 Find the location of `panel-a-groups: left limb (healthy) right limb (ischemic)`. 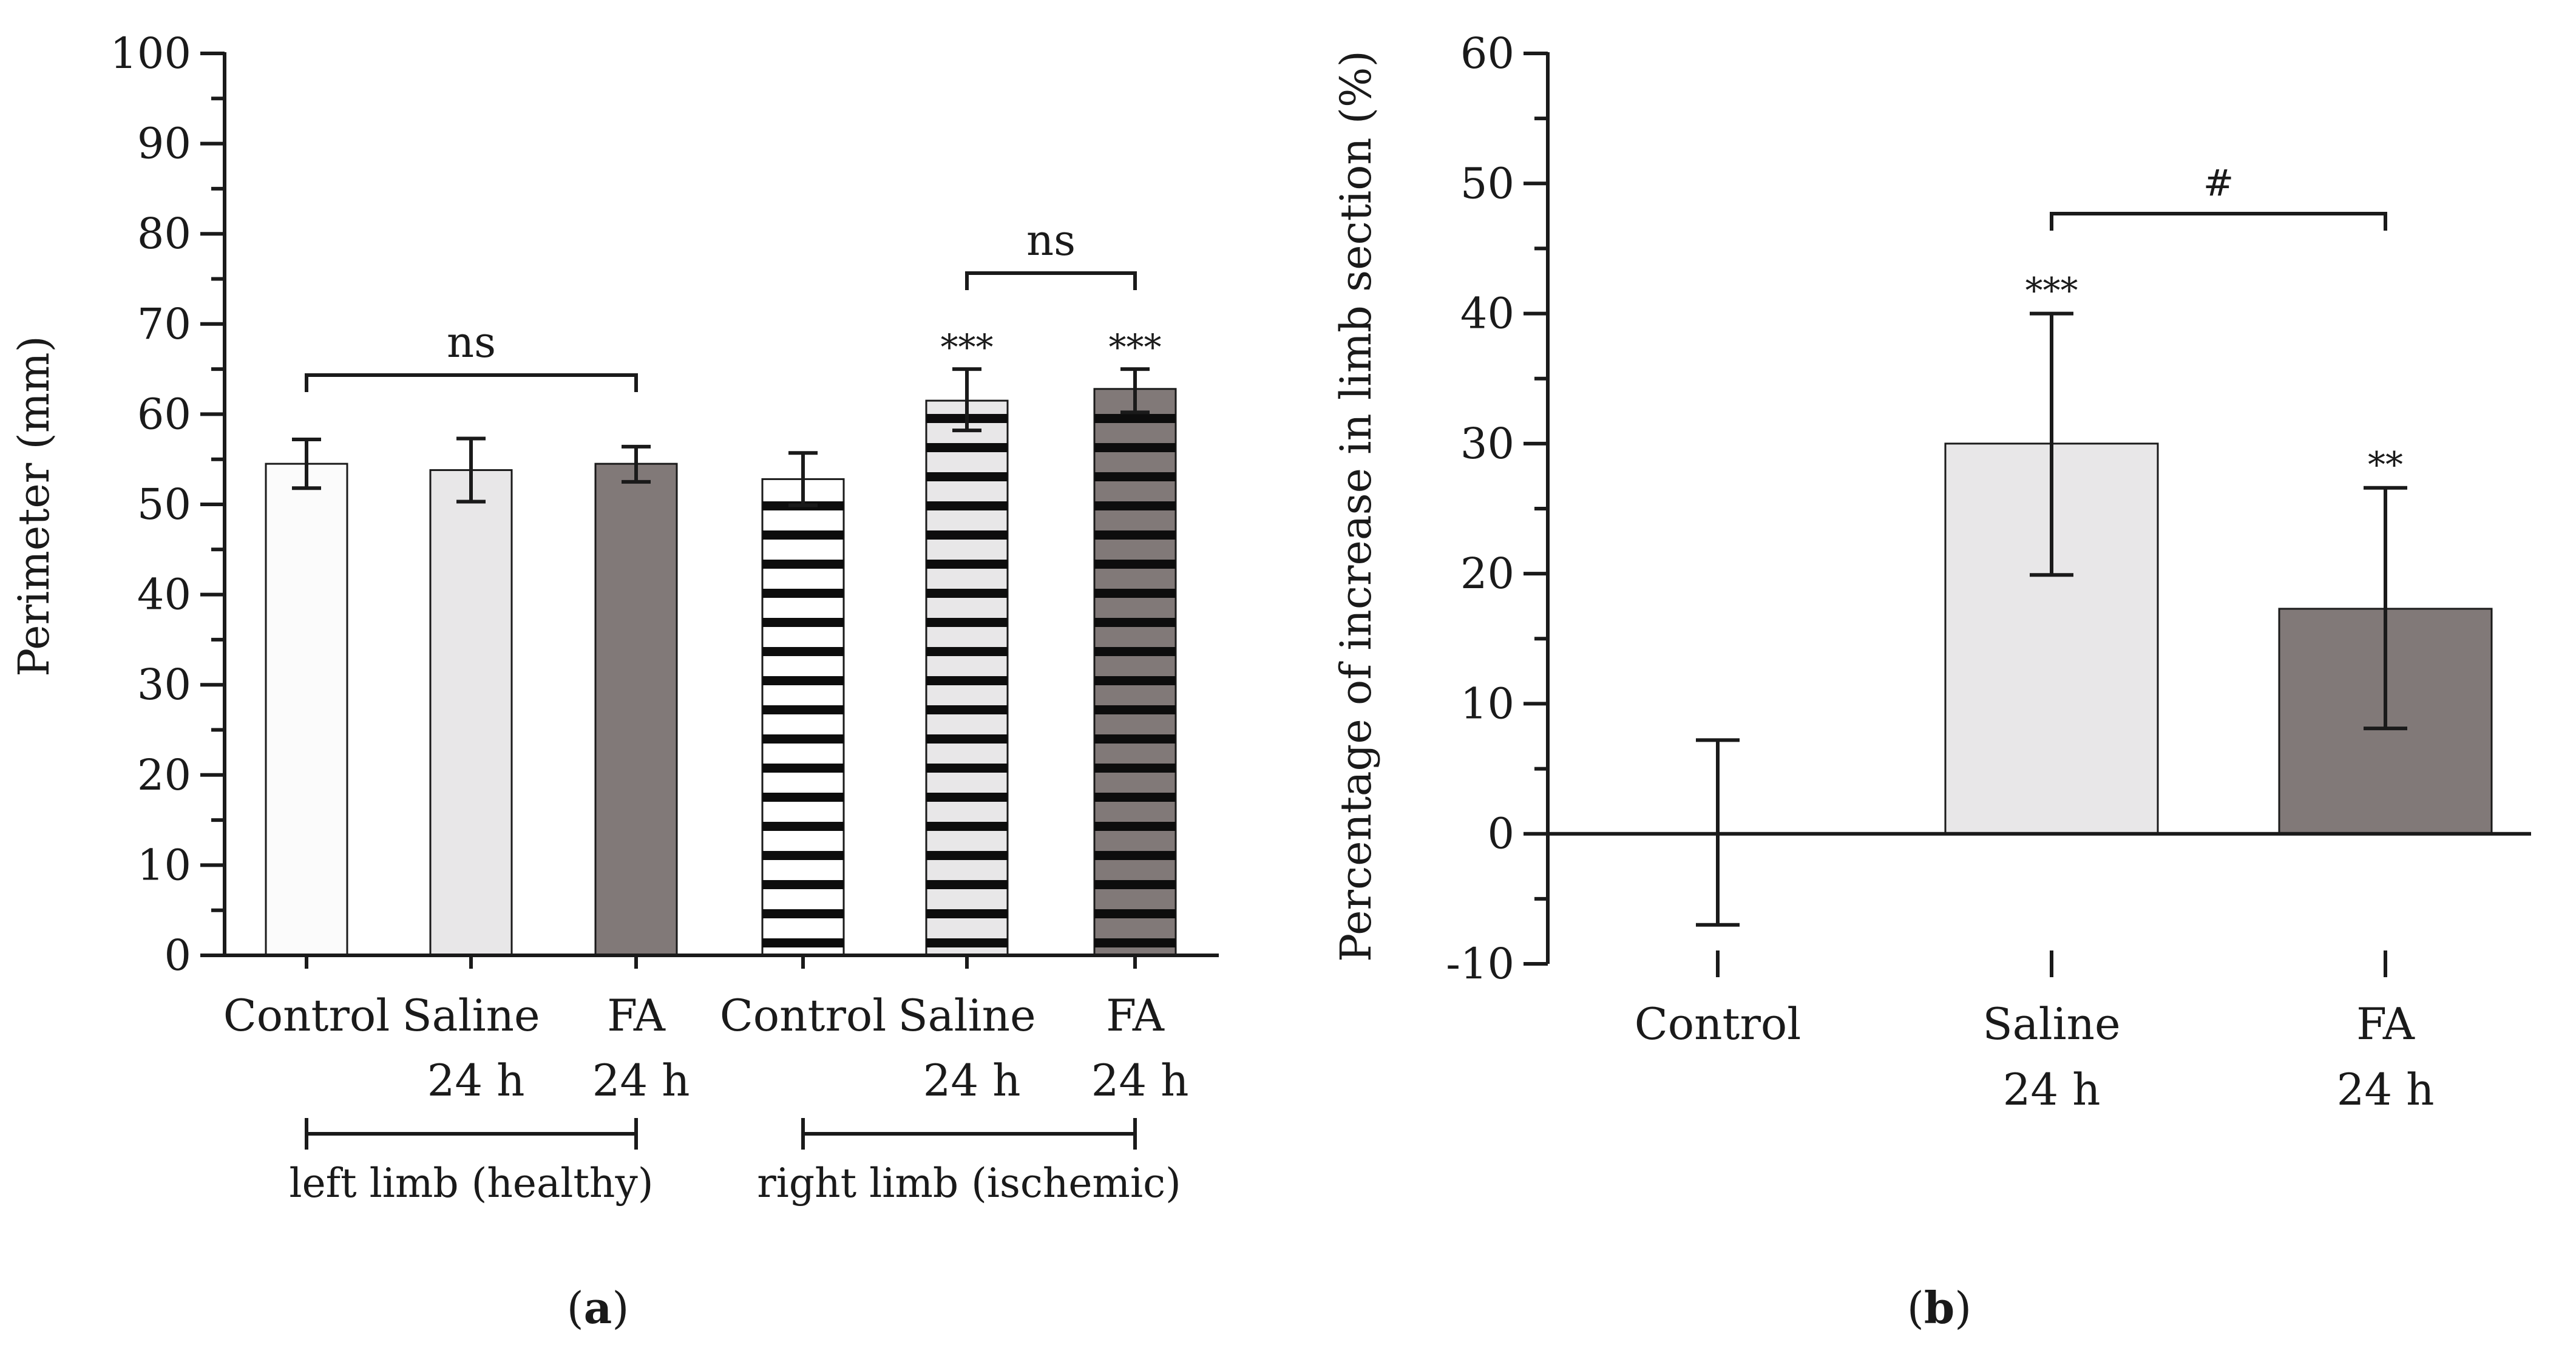

panel-a-groups: left limb (healthy) right limb (ischemic) is located at coordinates (735, 1162).